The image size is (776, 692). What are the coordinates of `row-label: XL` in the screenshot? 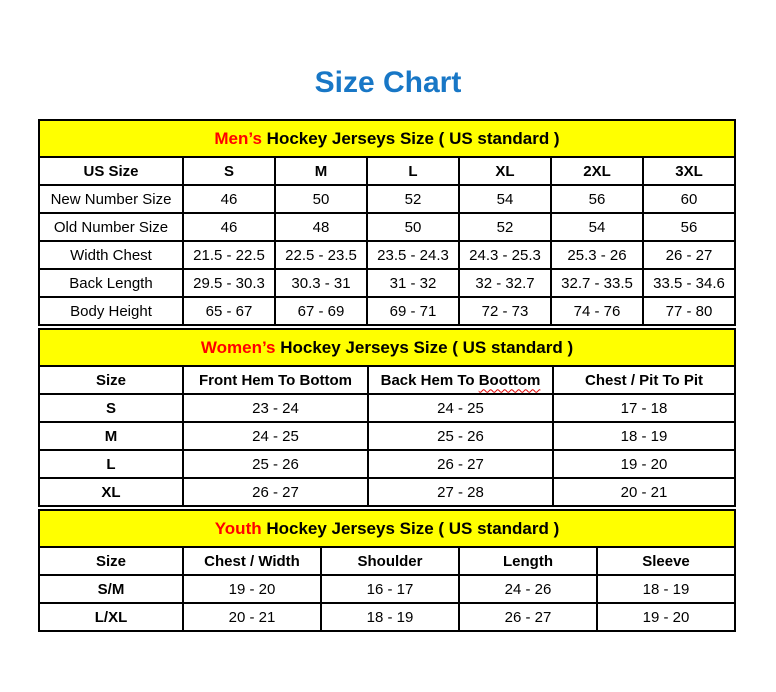 It's located at (111, 492).